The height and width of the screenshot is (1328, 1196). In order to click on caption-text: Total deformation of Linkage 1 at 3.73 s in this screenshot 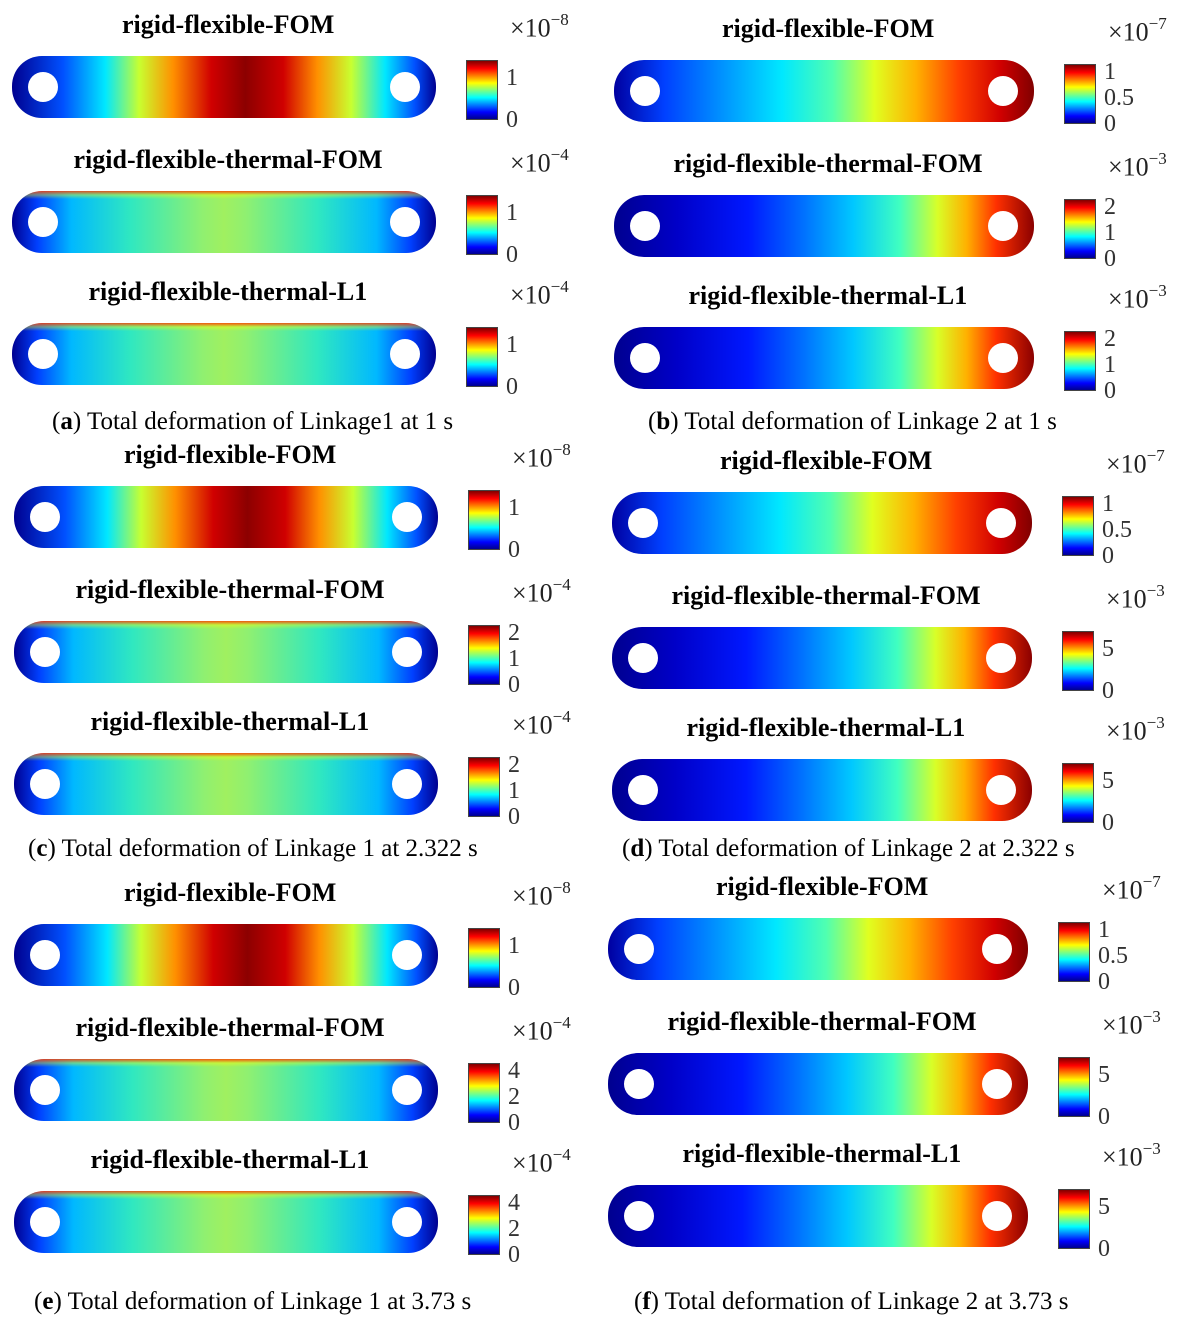, I will do `click(269, 1301)`.